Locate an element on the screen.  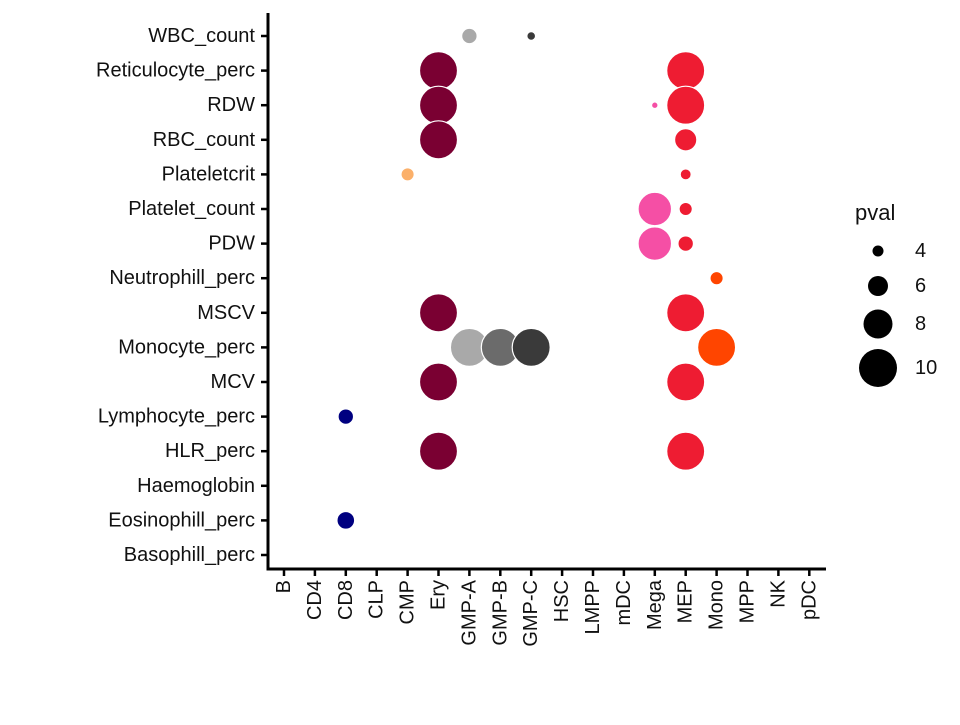
data-point-Ery-RBC_count is located at coordinates (438, 140).